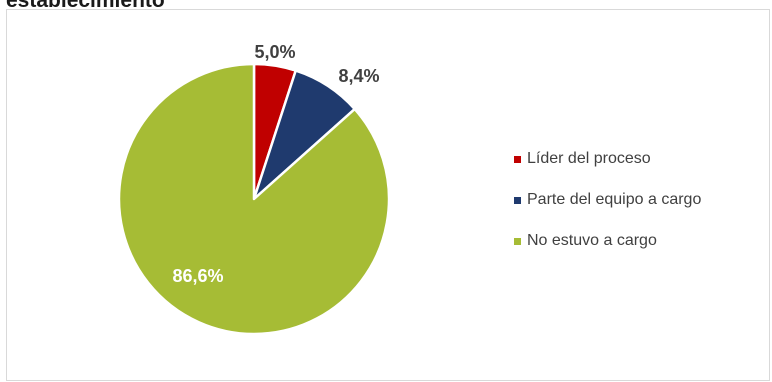  I want to click on legend-item-parte-del-equipo-a-cargo: Parte del equipo a cargo, so click(607, 200).